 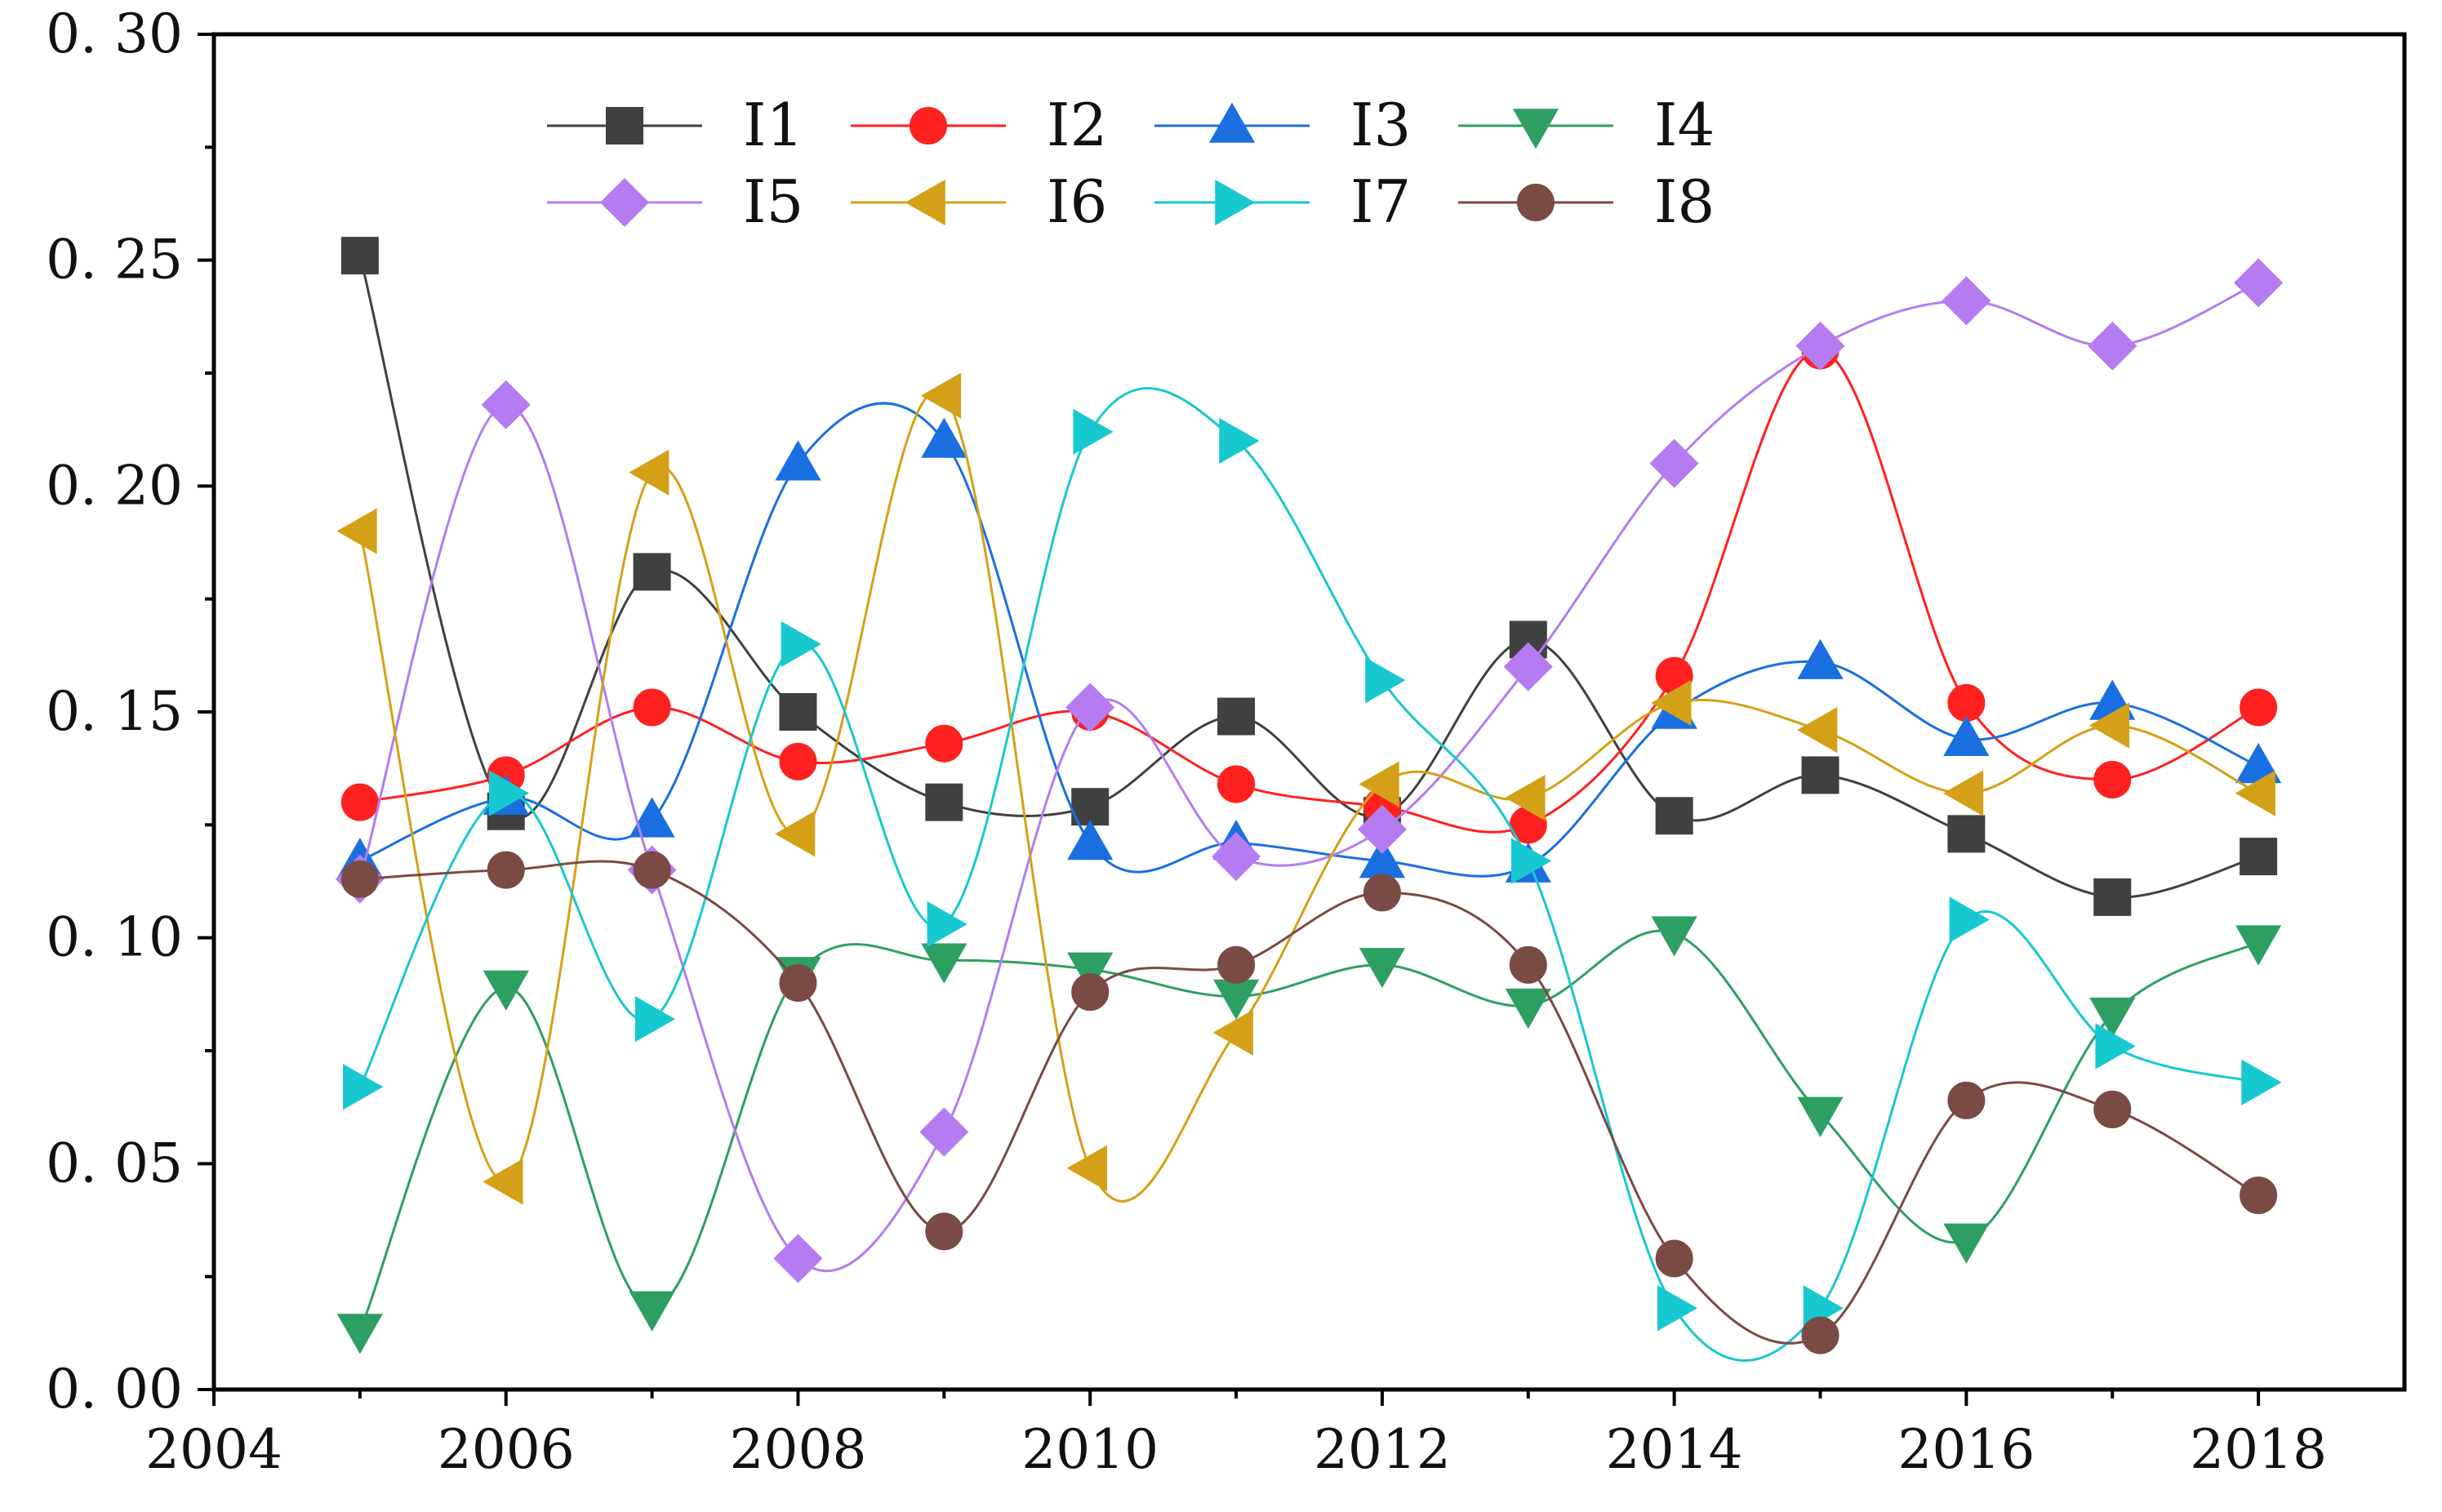 I want to click on x-tick-label: 2018, so click(x=2258, y=1450).